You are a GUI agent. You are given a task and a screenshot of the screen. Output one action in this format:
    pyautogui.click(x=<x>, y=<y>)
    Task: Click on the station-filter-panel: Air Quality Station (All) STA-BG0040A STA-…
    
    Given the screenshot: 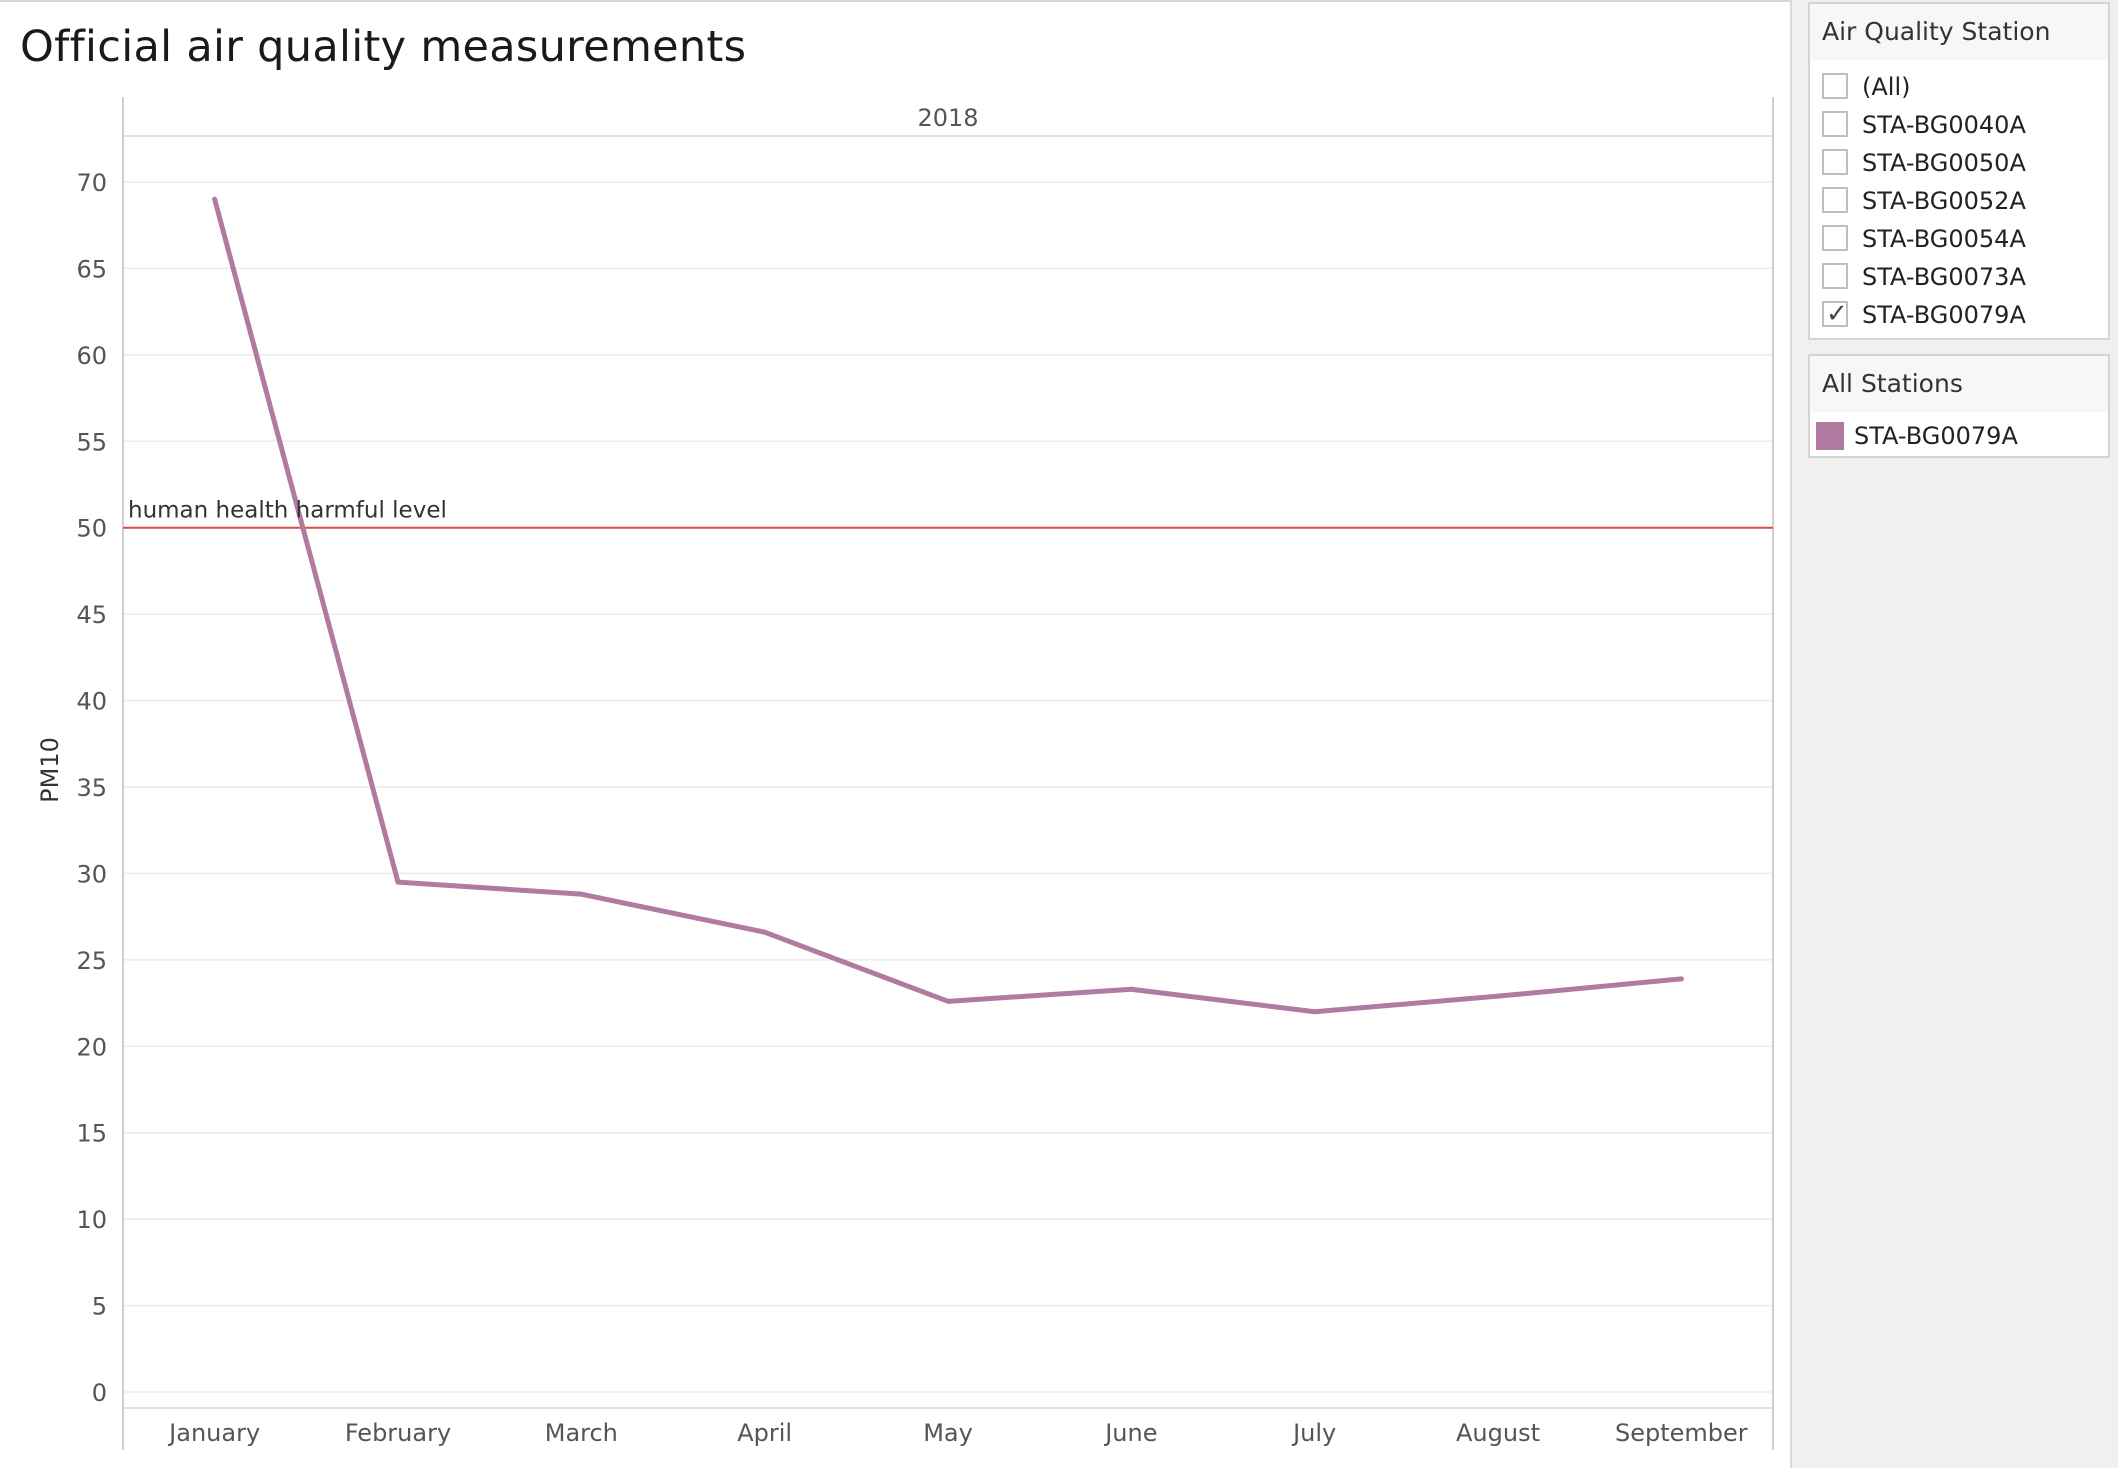 What is the action you would take?
    pyautogui.click(x=1959, y=171)
    